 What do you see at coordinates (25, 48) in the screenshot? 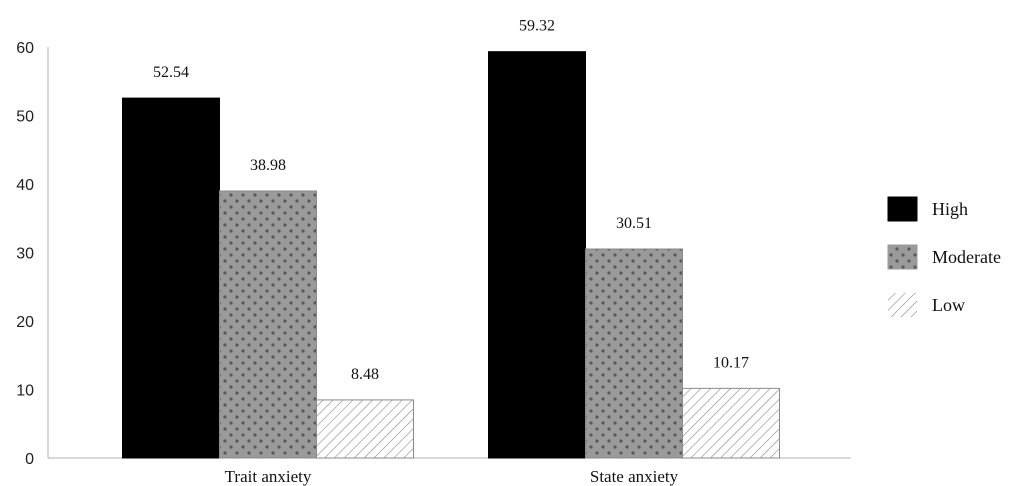
I see `y-tick-label: 60` at bounding box center [25, 48].